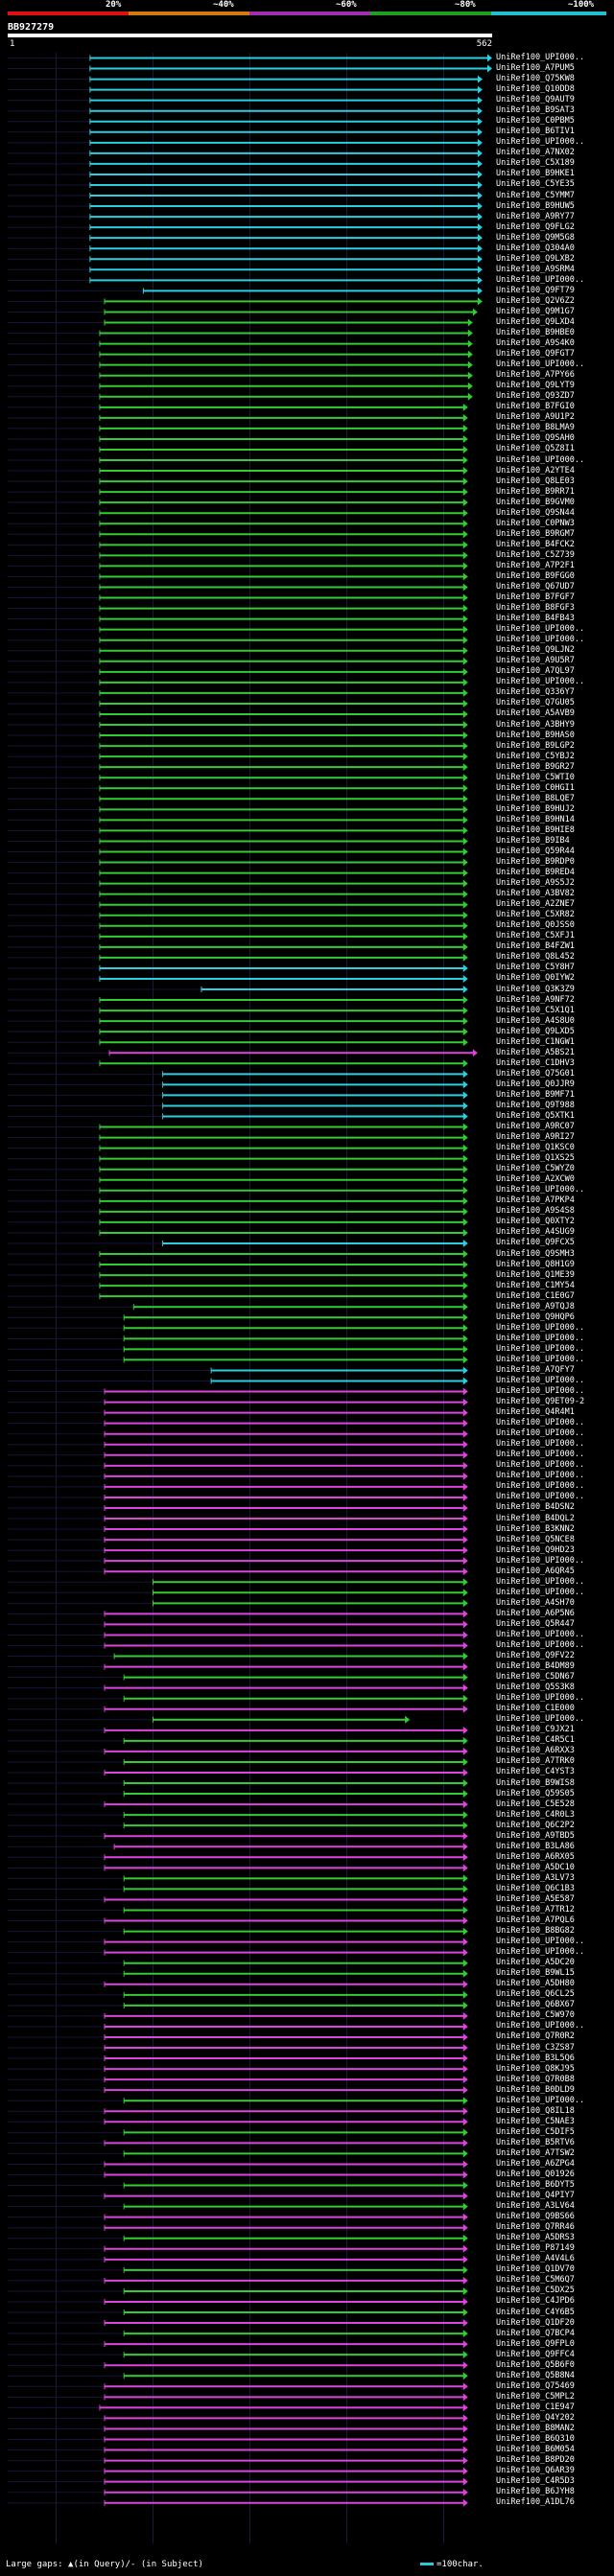 The width and height of the screenshot is (614, 2576). What do you see at coordinates (535, 2322) in the screenshot?
I see `hit-label: UniRef100_Q1DF20` at bounding box center [535, 2322].